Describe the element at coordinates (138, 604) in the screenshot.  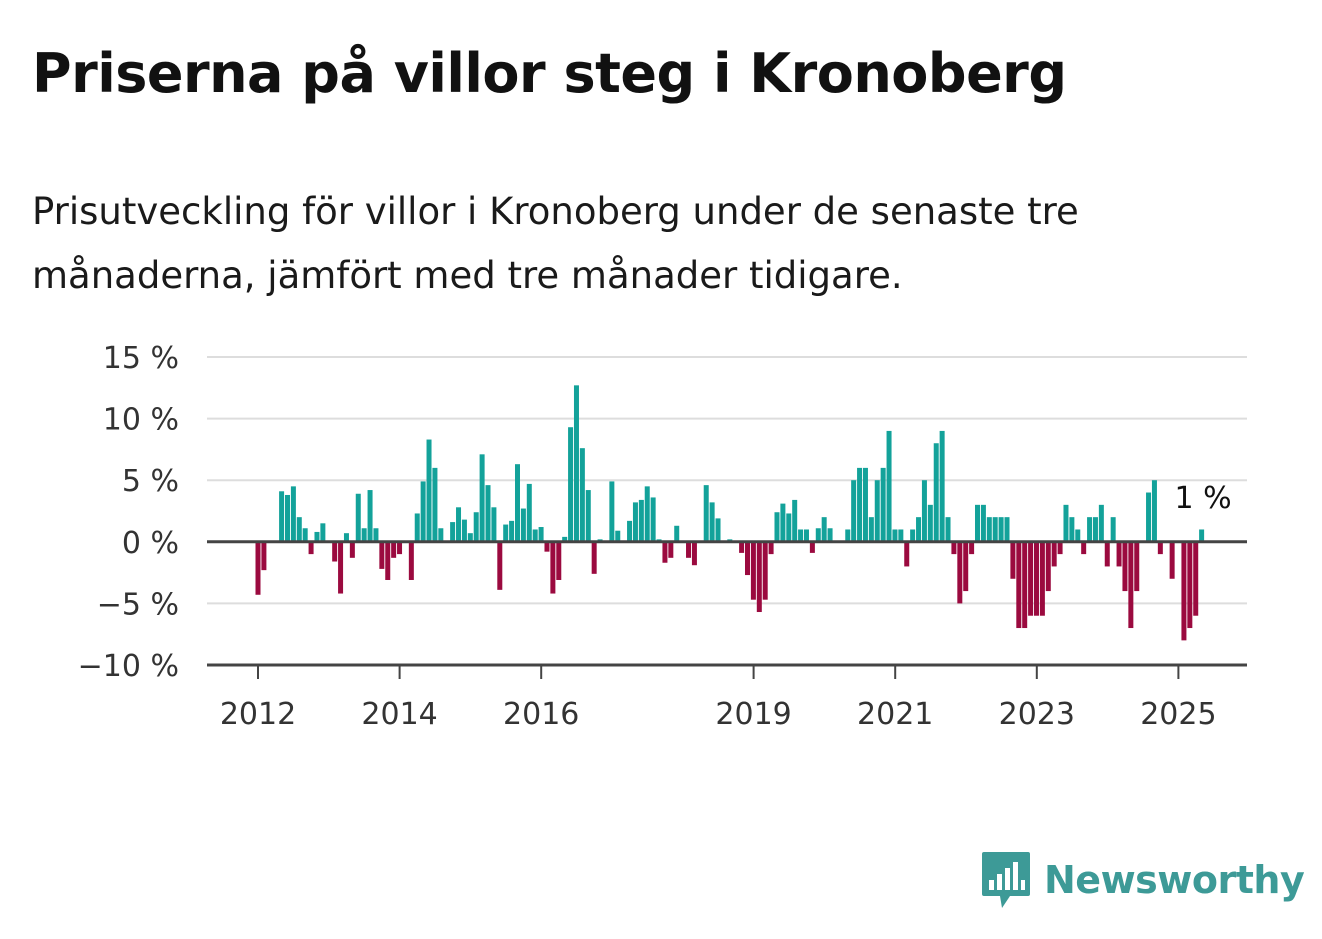
I see `y-tick-label: −5 %` at that location.